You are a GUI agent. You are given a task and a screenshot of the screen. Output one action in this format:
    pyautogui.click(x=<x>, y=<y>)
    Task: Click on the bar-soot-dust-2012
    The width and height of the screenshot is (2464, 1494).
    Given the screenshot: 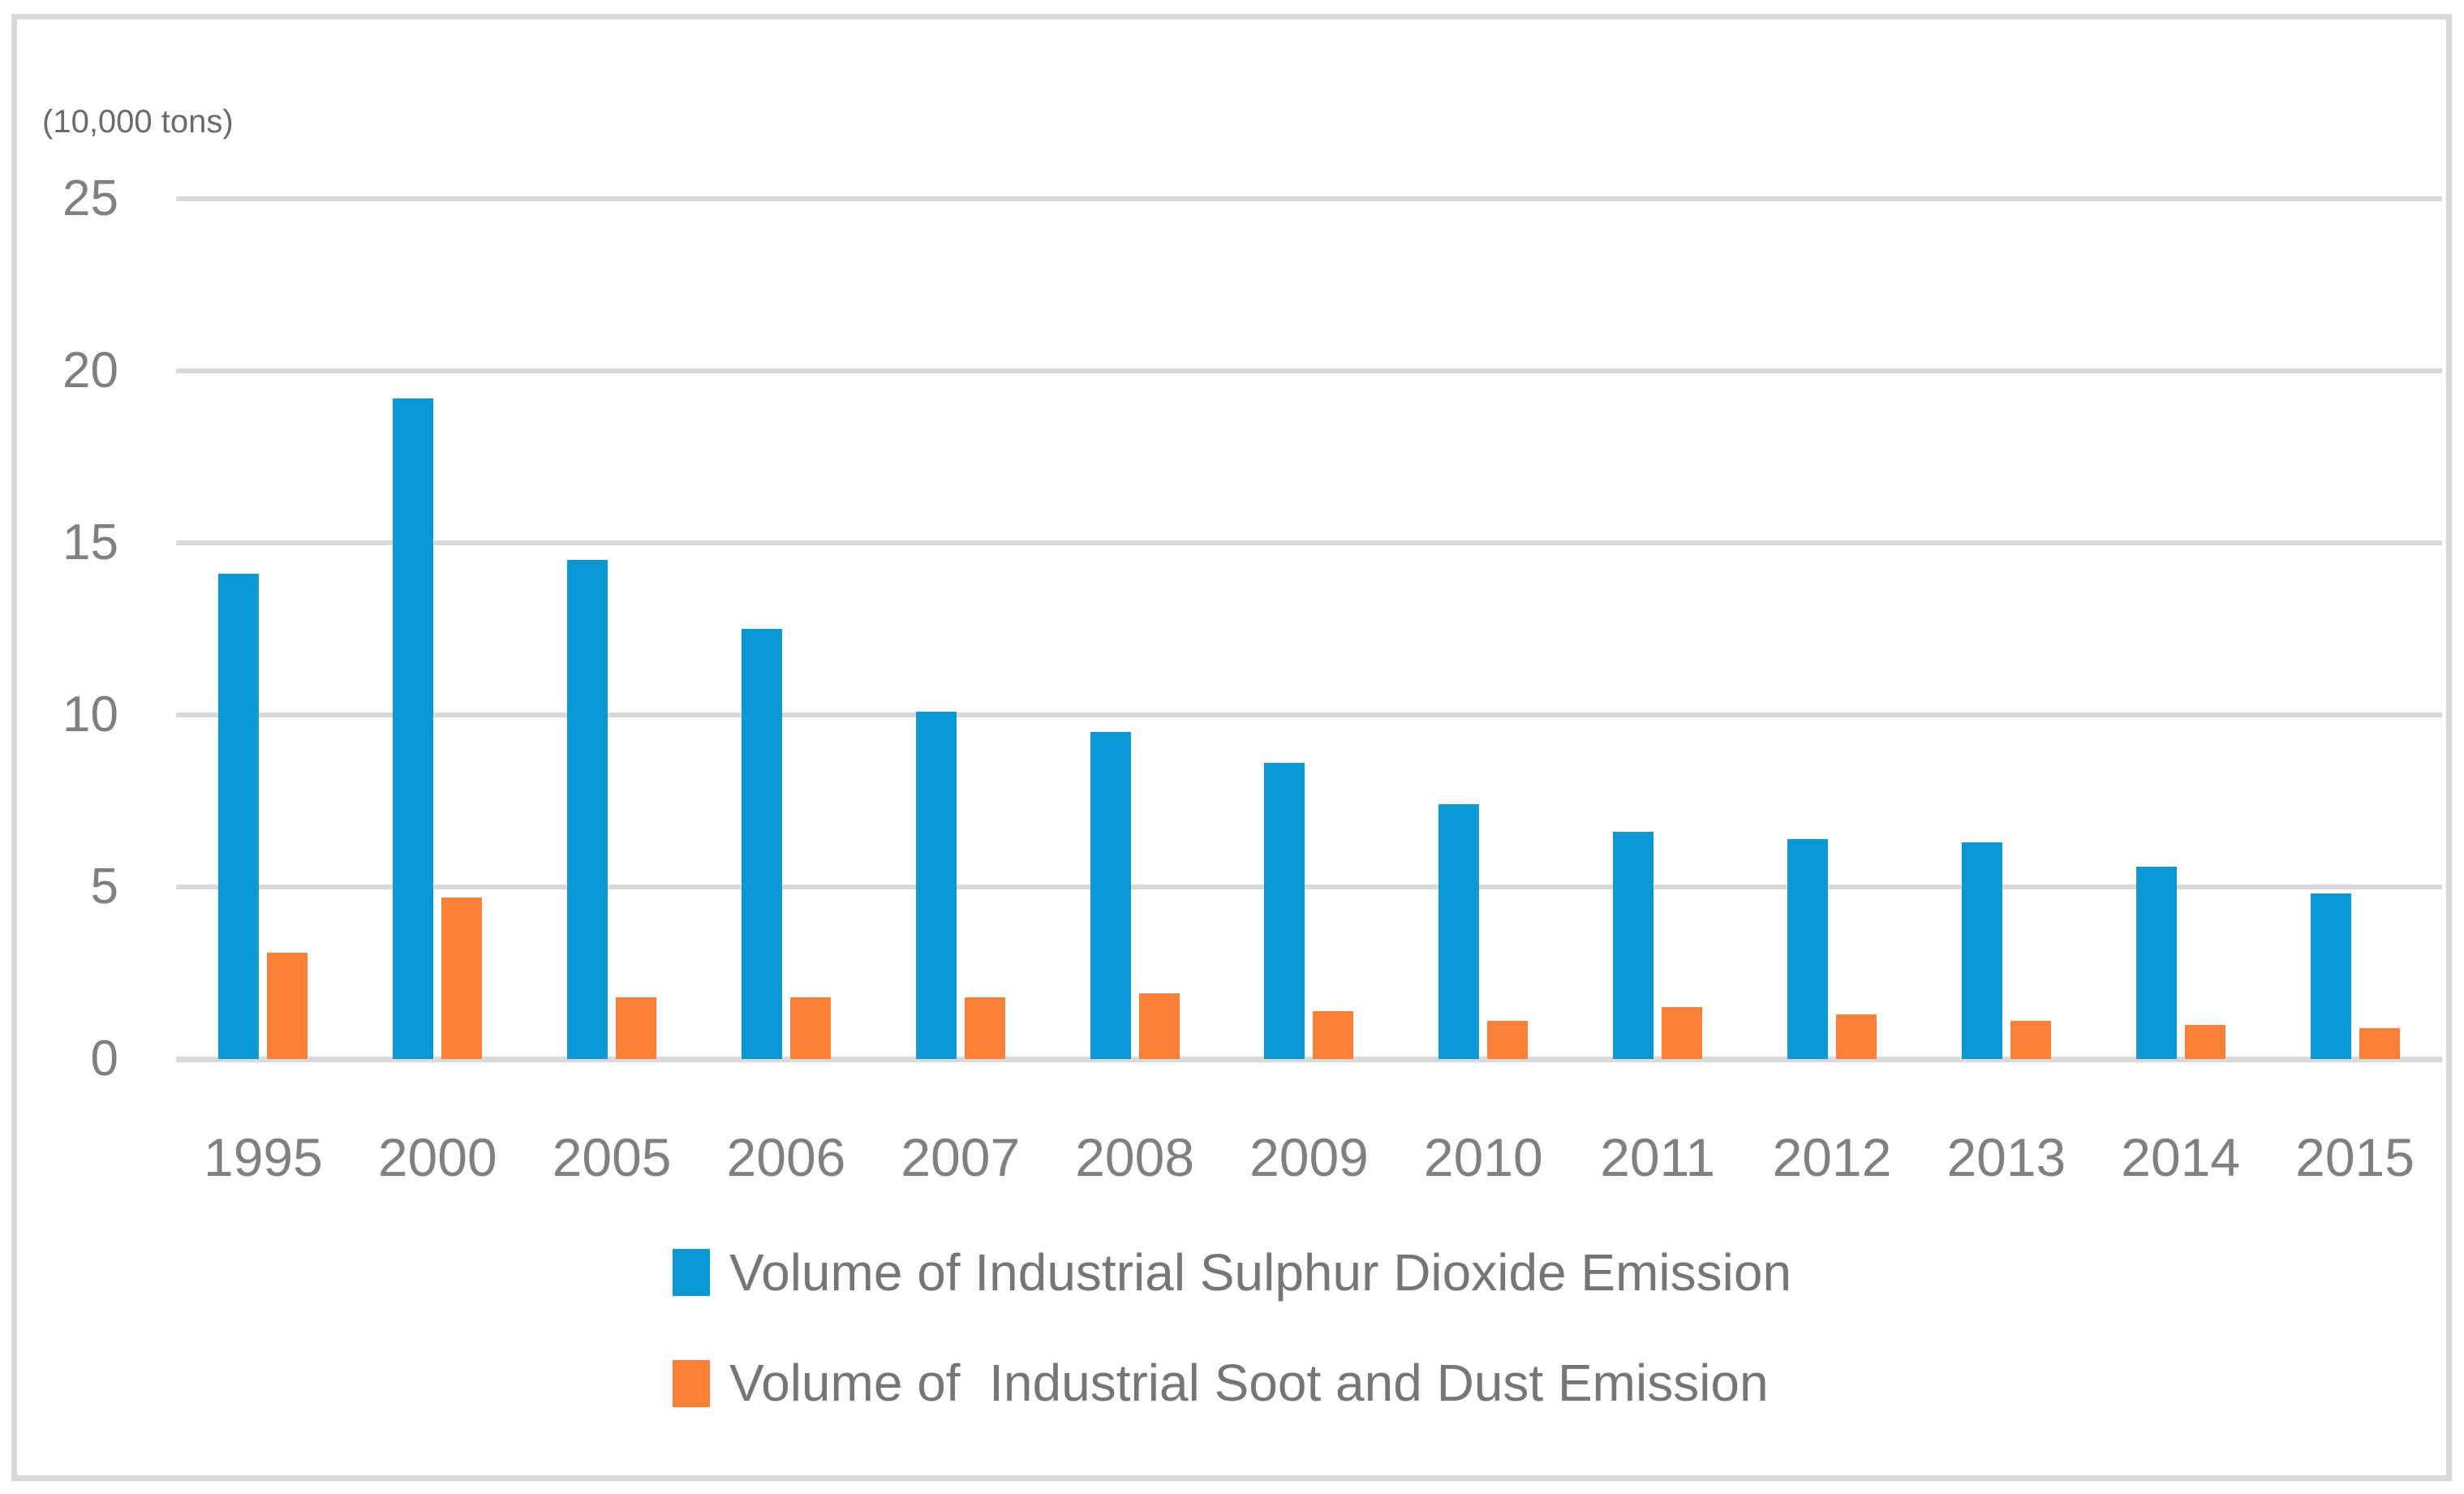 What is the action you would take?
    pyautogui.click(x=1856, y=1036)
    